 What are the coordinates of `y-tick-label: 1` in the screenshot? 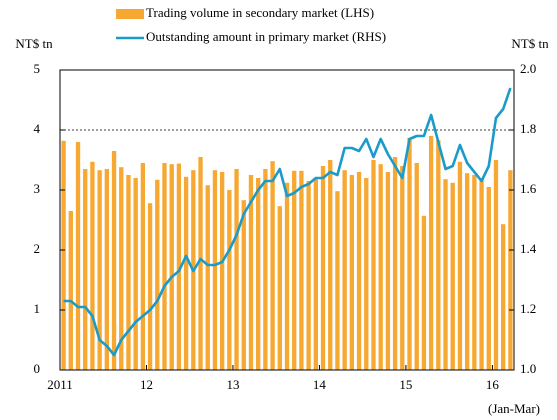 It's located at (37, 308).